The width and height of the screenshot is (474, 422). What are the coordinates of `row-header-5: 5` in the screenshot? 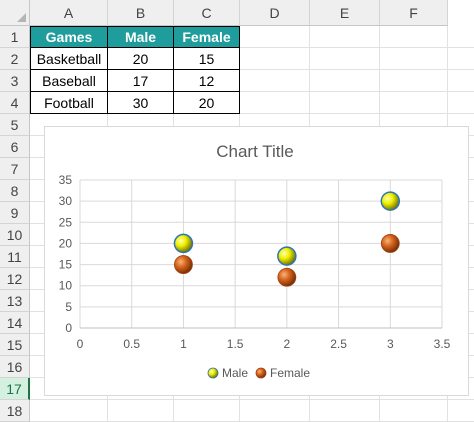 It's located at (15, 125).